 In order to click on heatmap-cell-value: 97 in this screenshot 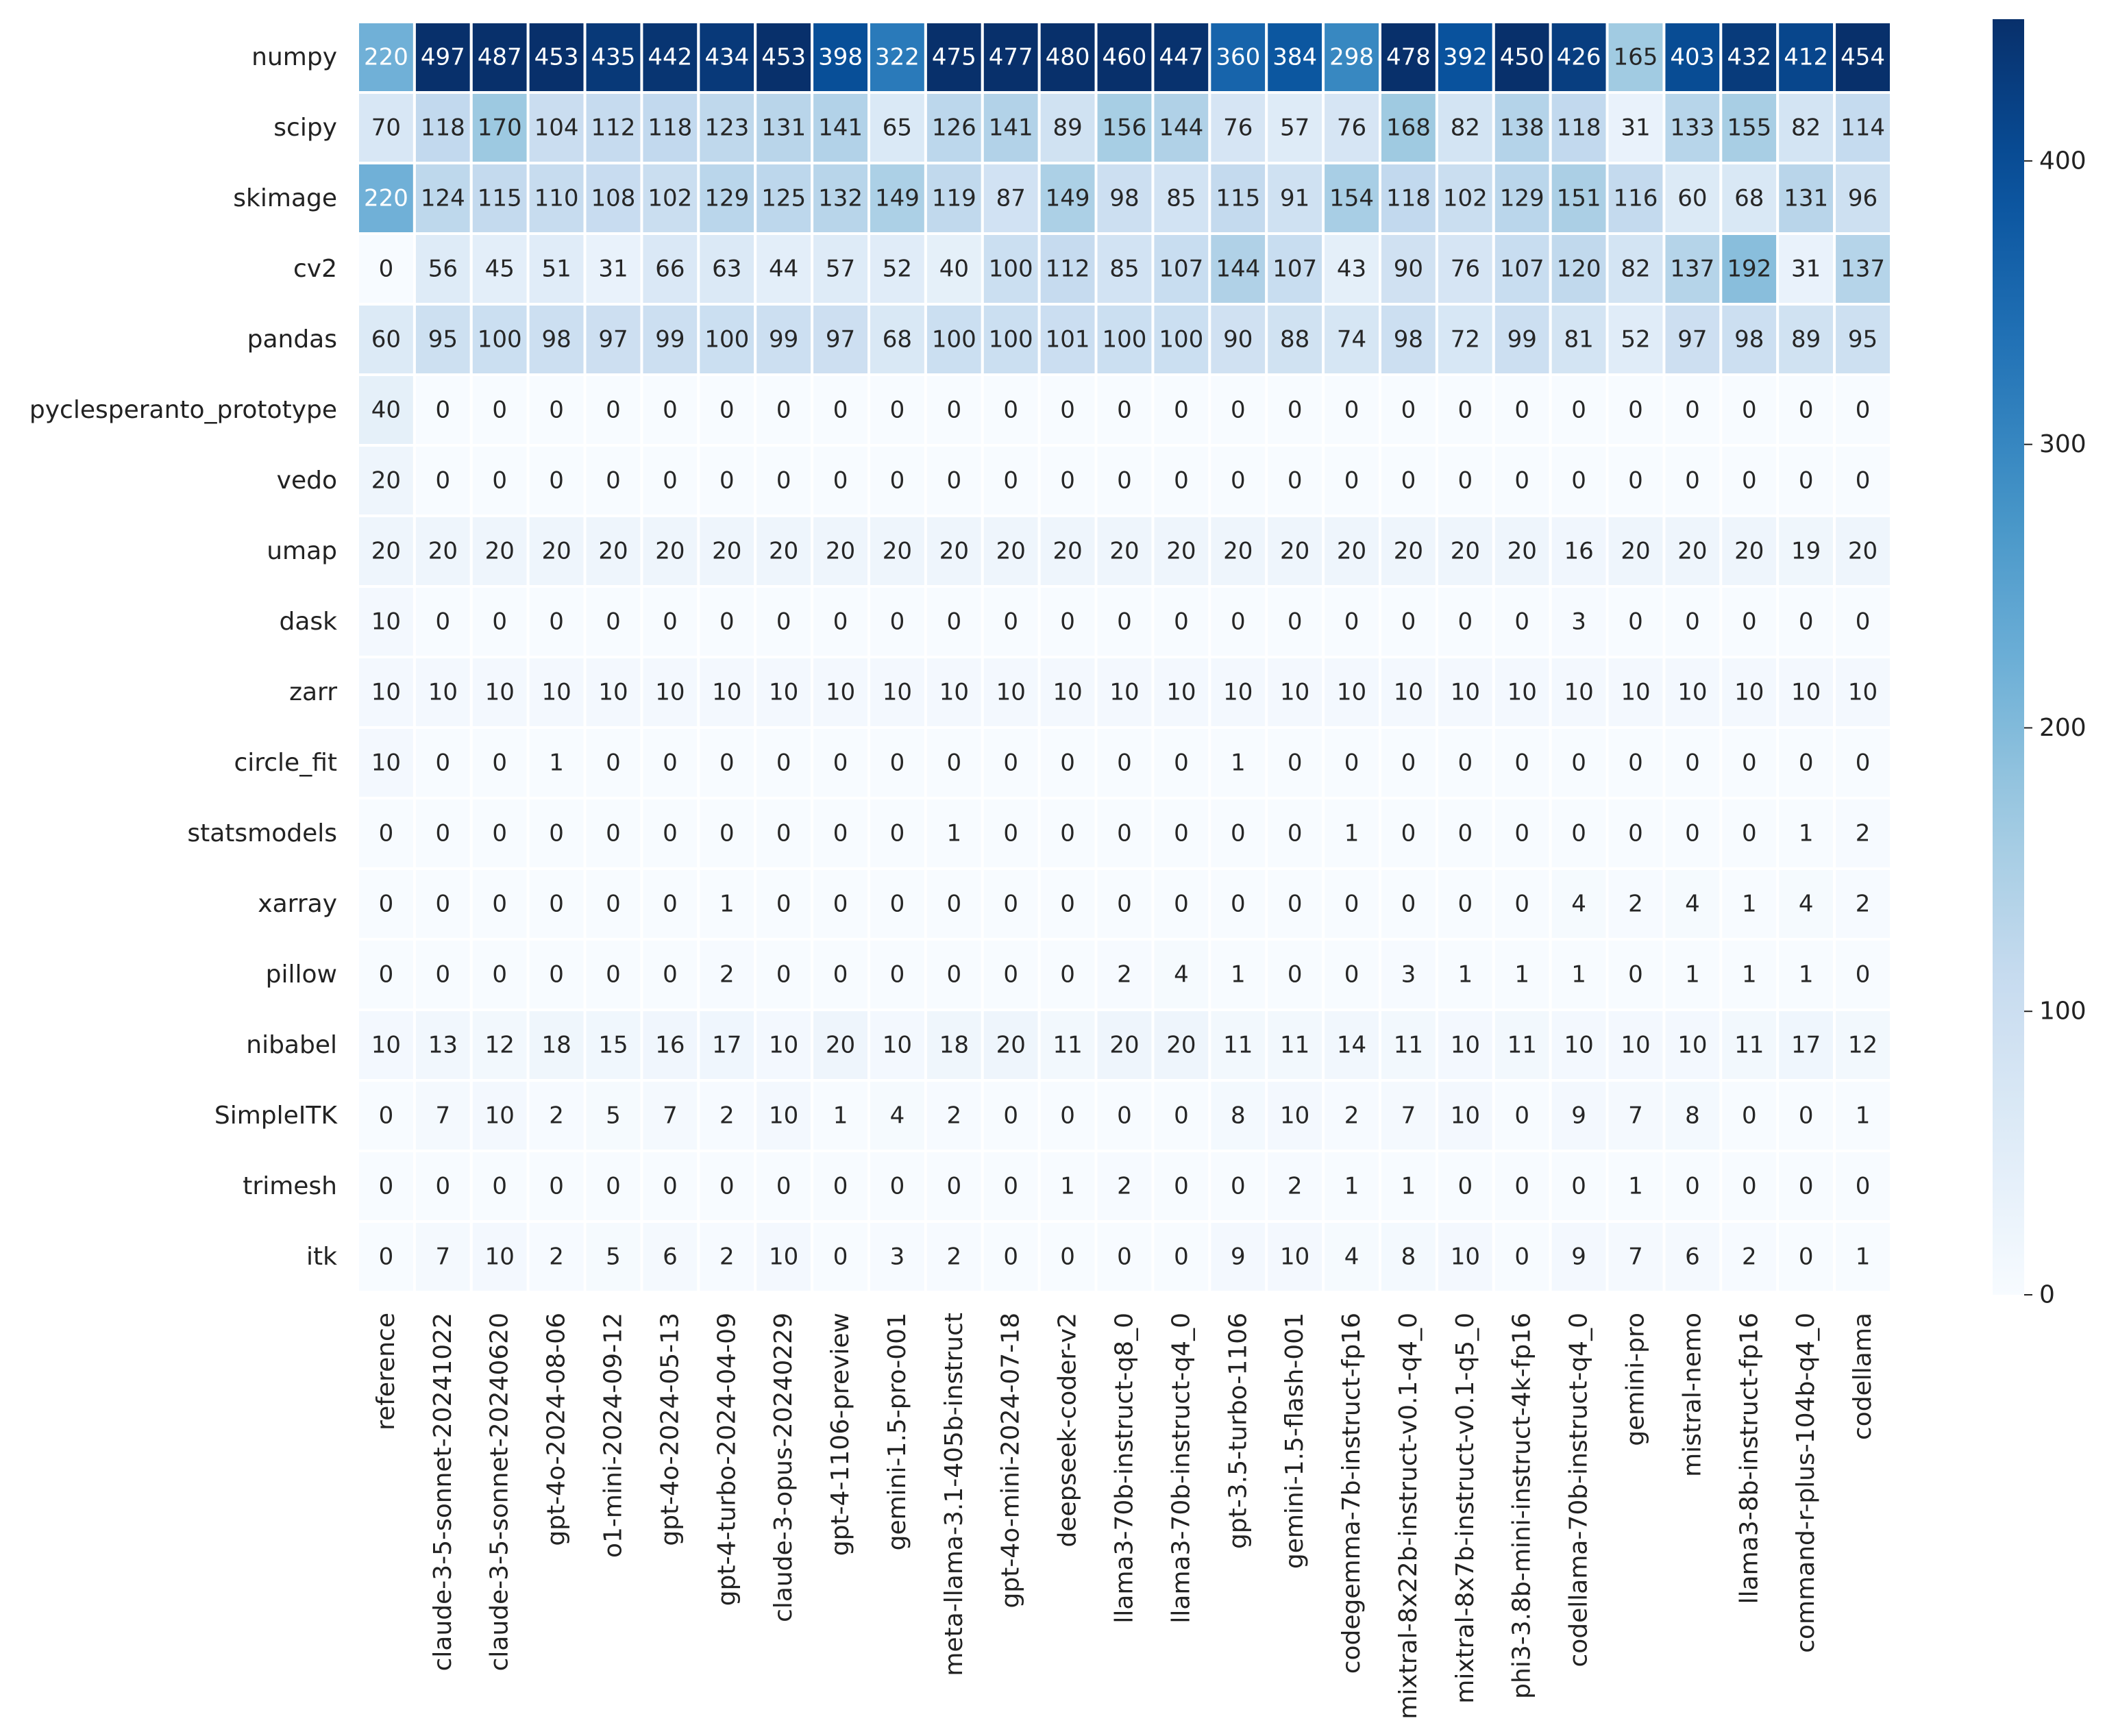, I will do `click(613, 340)`.